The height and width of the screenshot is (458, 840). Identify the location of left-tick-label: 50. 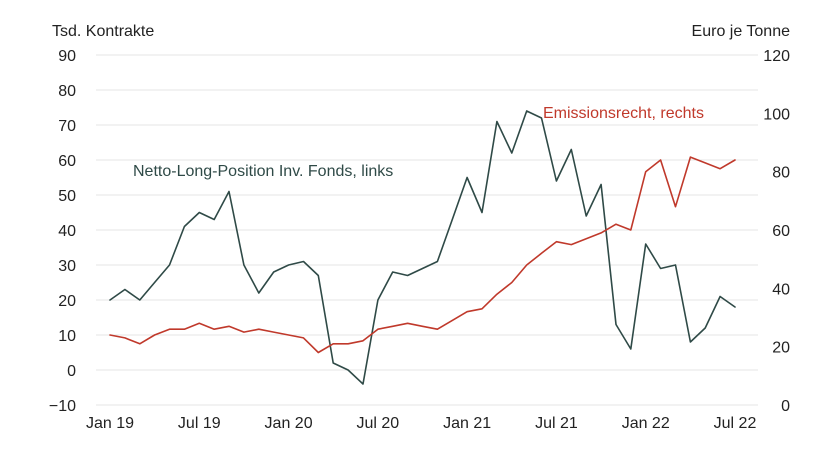
(67, 196).